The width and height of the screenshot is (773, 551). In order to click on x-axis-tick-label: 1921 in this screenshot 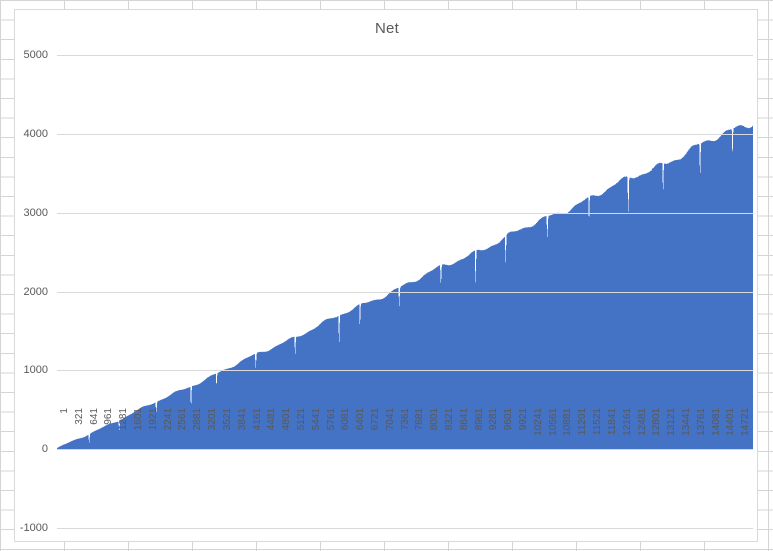, I will do `click(153, 419)`.